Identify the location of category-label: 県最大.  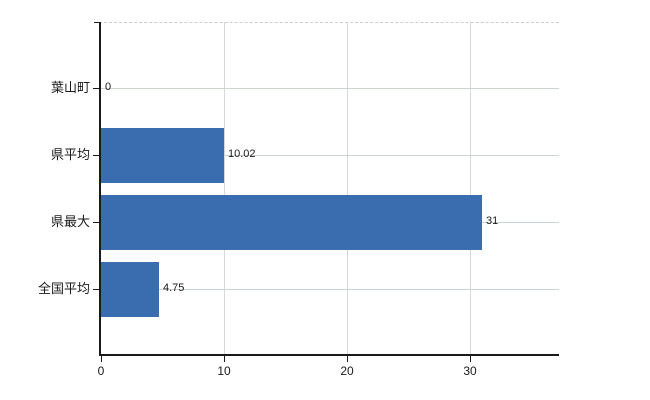
(70, 221).